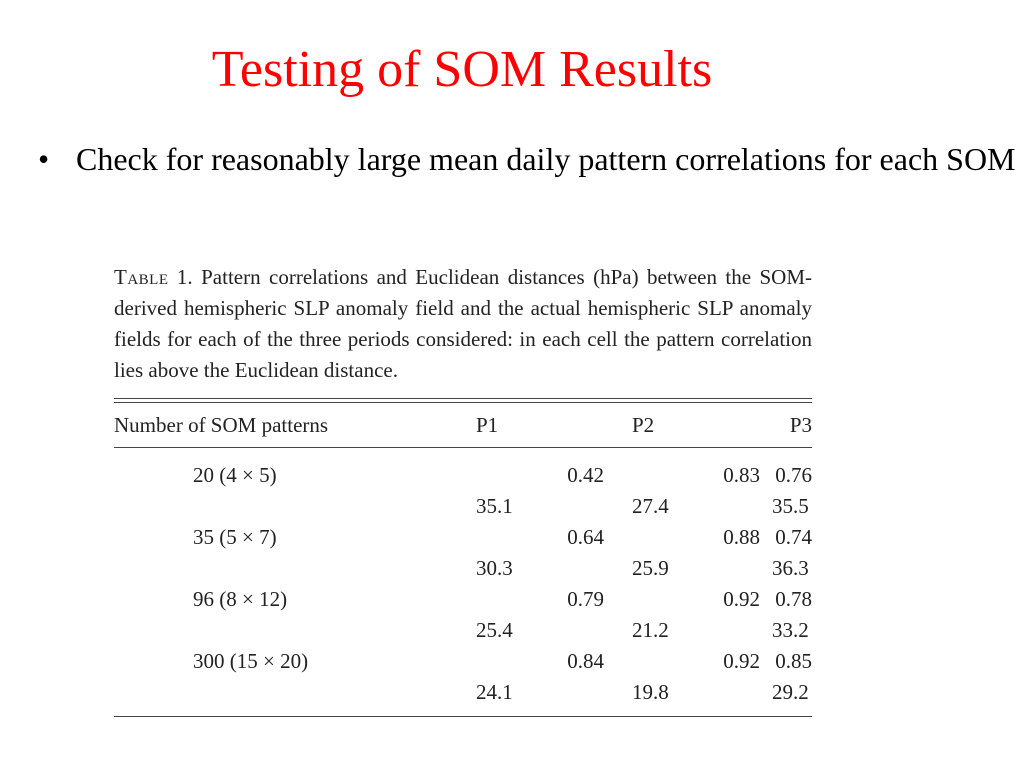  Describe the element at coordinates (251, 661) in the screenshot. I see `row-label: 300 (15 × 20)` at that location.